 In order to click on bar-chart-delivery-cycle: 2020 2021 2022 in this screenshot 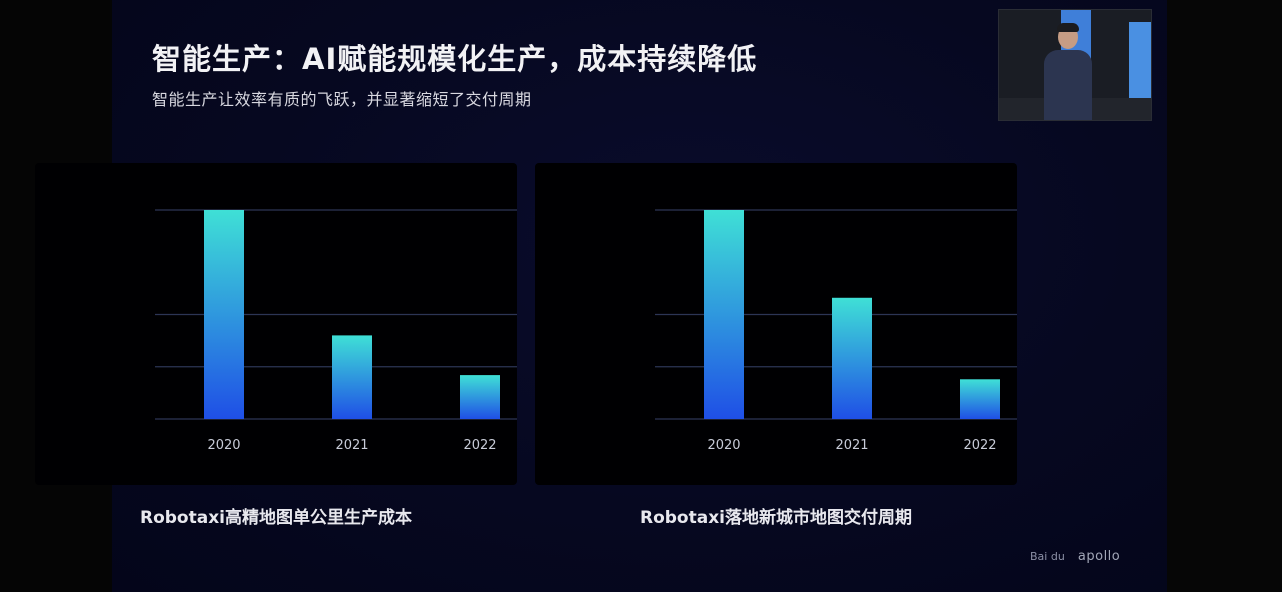, I will do `click(836, 331)`.